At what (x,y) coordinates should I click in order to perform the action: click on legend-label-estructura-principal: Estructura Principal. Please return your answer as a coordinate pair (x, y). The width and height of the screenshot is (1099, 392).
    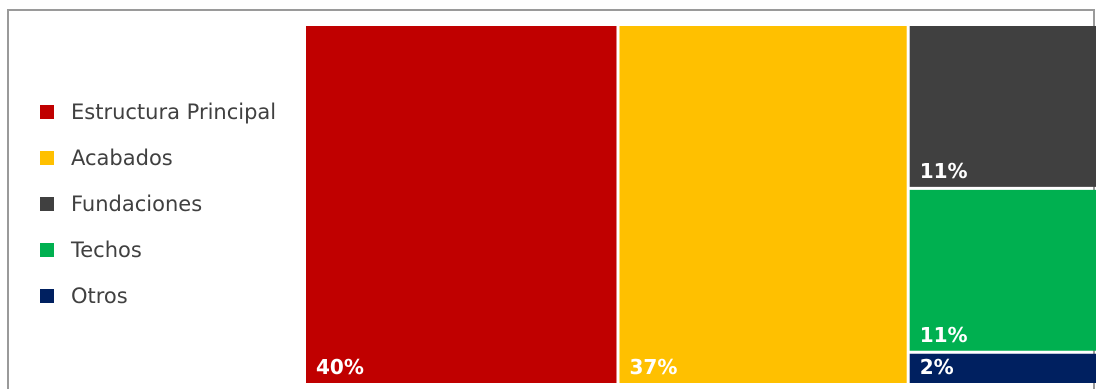
    Looking at the image, I should click on (174, 112).